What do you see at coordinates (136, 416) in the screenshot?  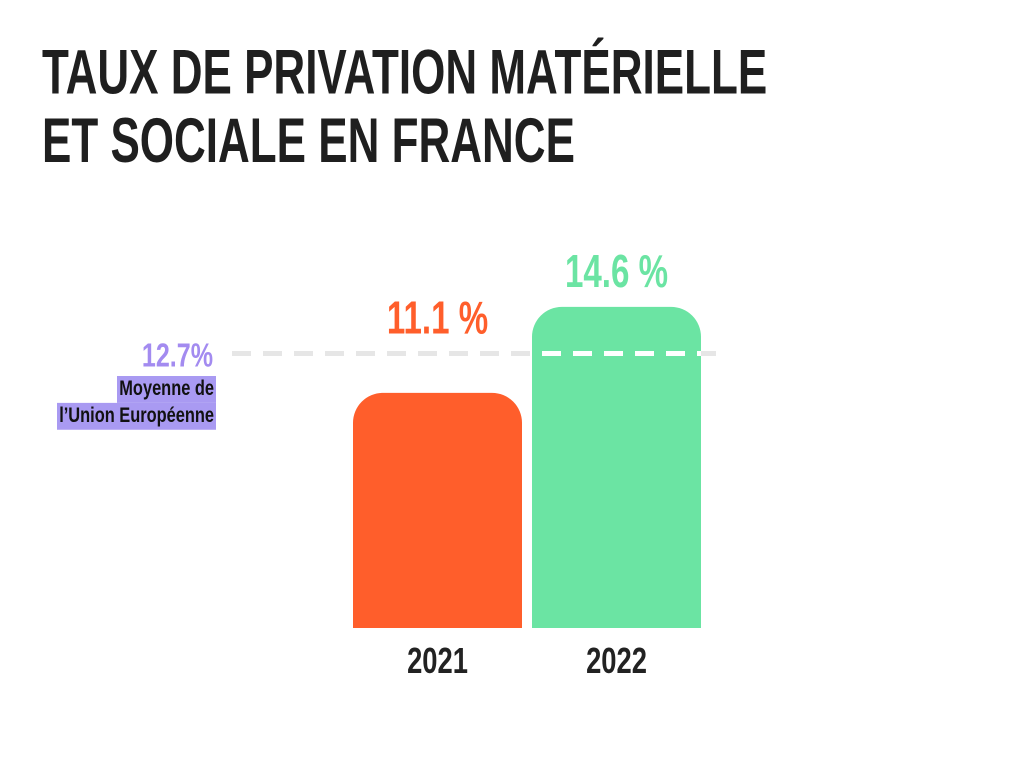 I see `reference-annotation-line-2: l’Union Européenne` at bounding box center [136, 416].